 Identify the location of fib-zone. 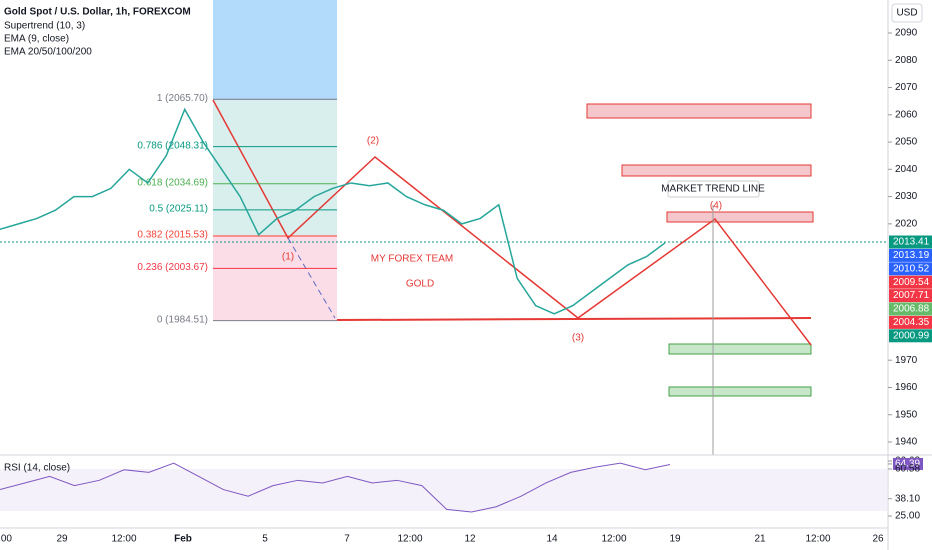
(275, 277).